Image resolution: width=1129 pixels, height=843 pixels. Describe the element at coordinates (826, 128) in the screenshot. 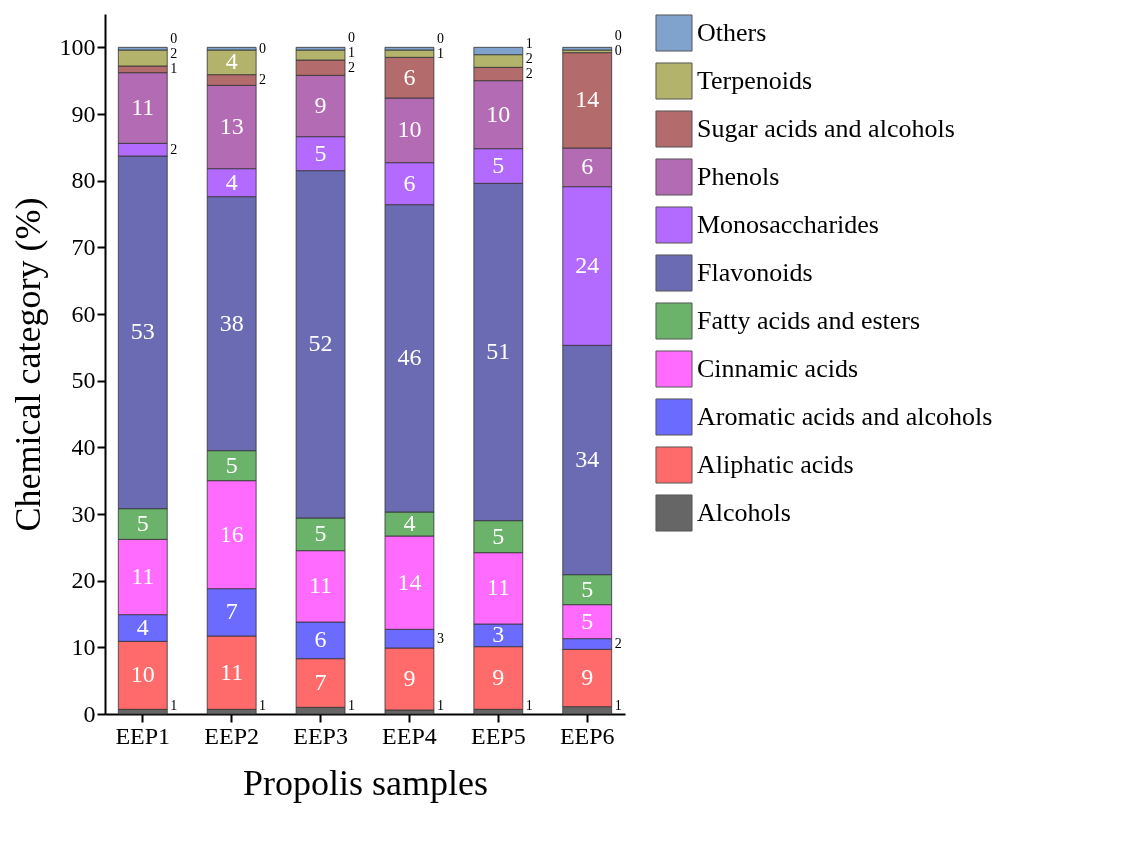

I see `legend-label: Sugar acids and alcohols` at that location.